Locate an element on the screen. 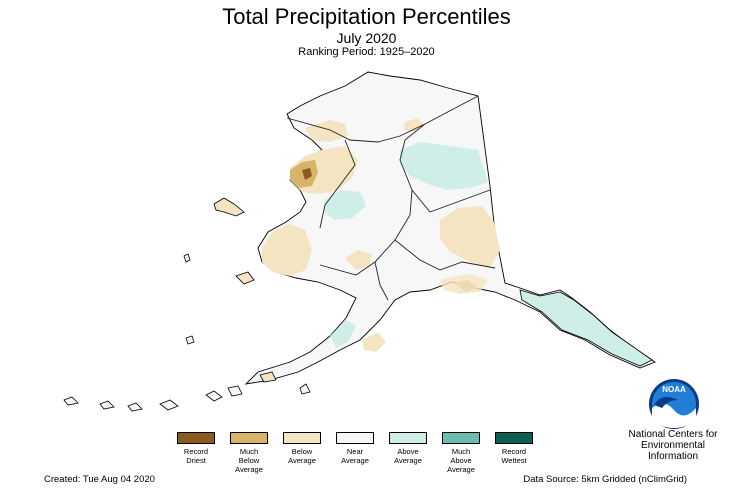  below-average-southcentral is located at coordinates (358, 260).